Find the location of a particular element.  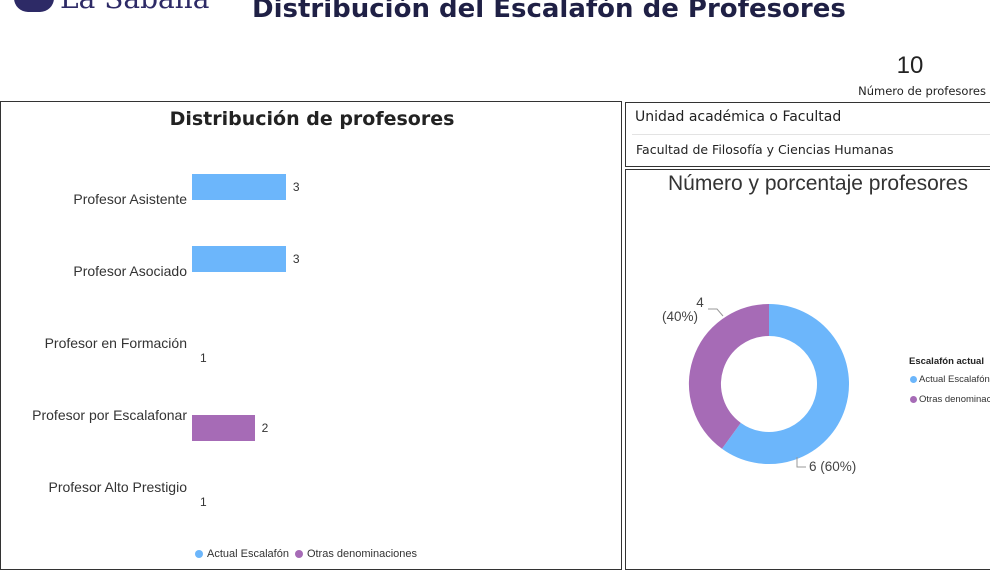

category-label: Profesor por Escalafonar is located at coordinates (109, 415).